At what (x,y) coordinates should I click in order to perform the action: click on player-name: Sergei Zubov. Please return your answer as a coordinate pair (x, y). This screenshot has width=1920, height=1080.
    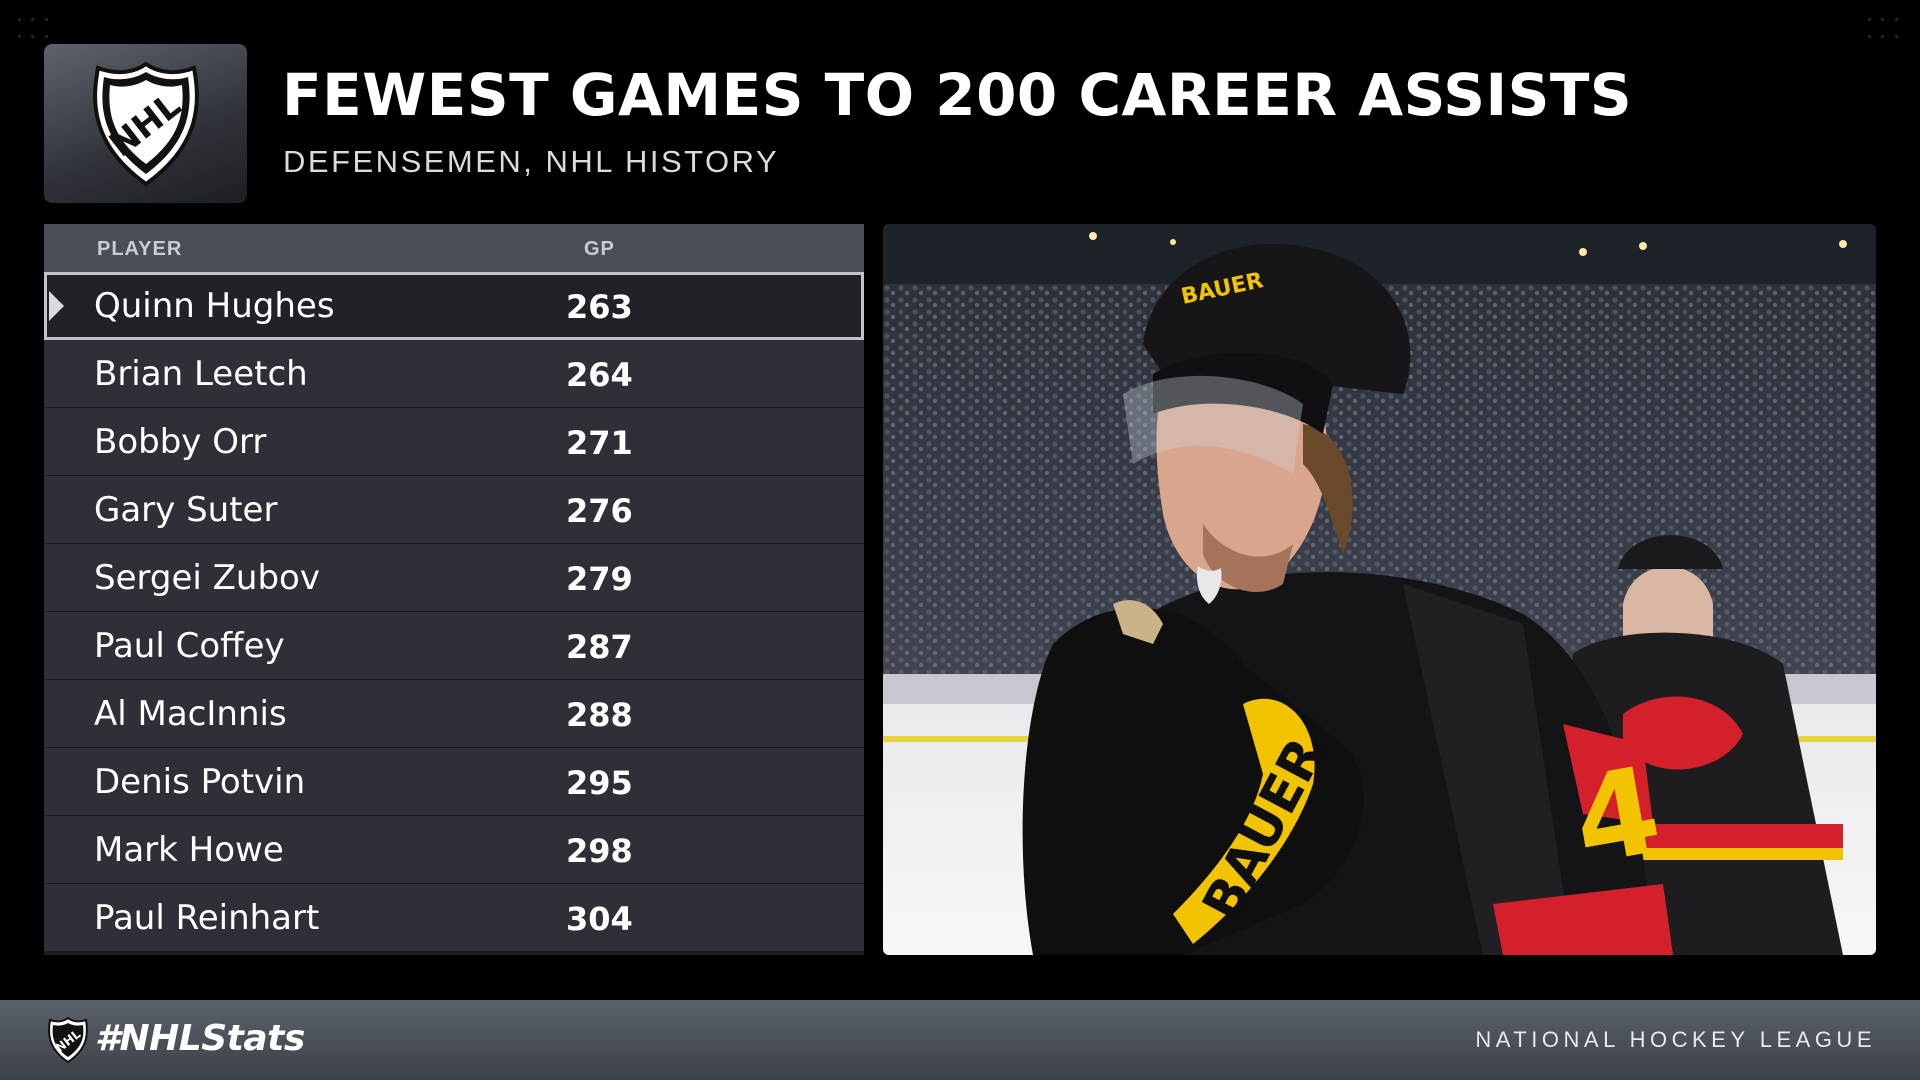
    Looking at the image, I should click on (207, 578).